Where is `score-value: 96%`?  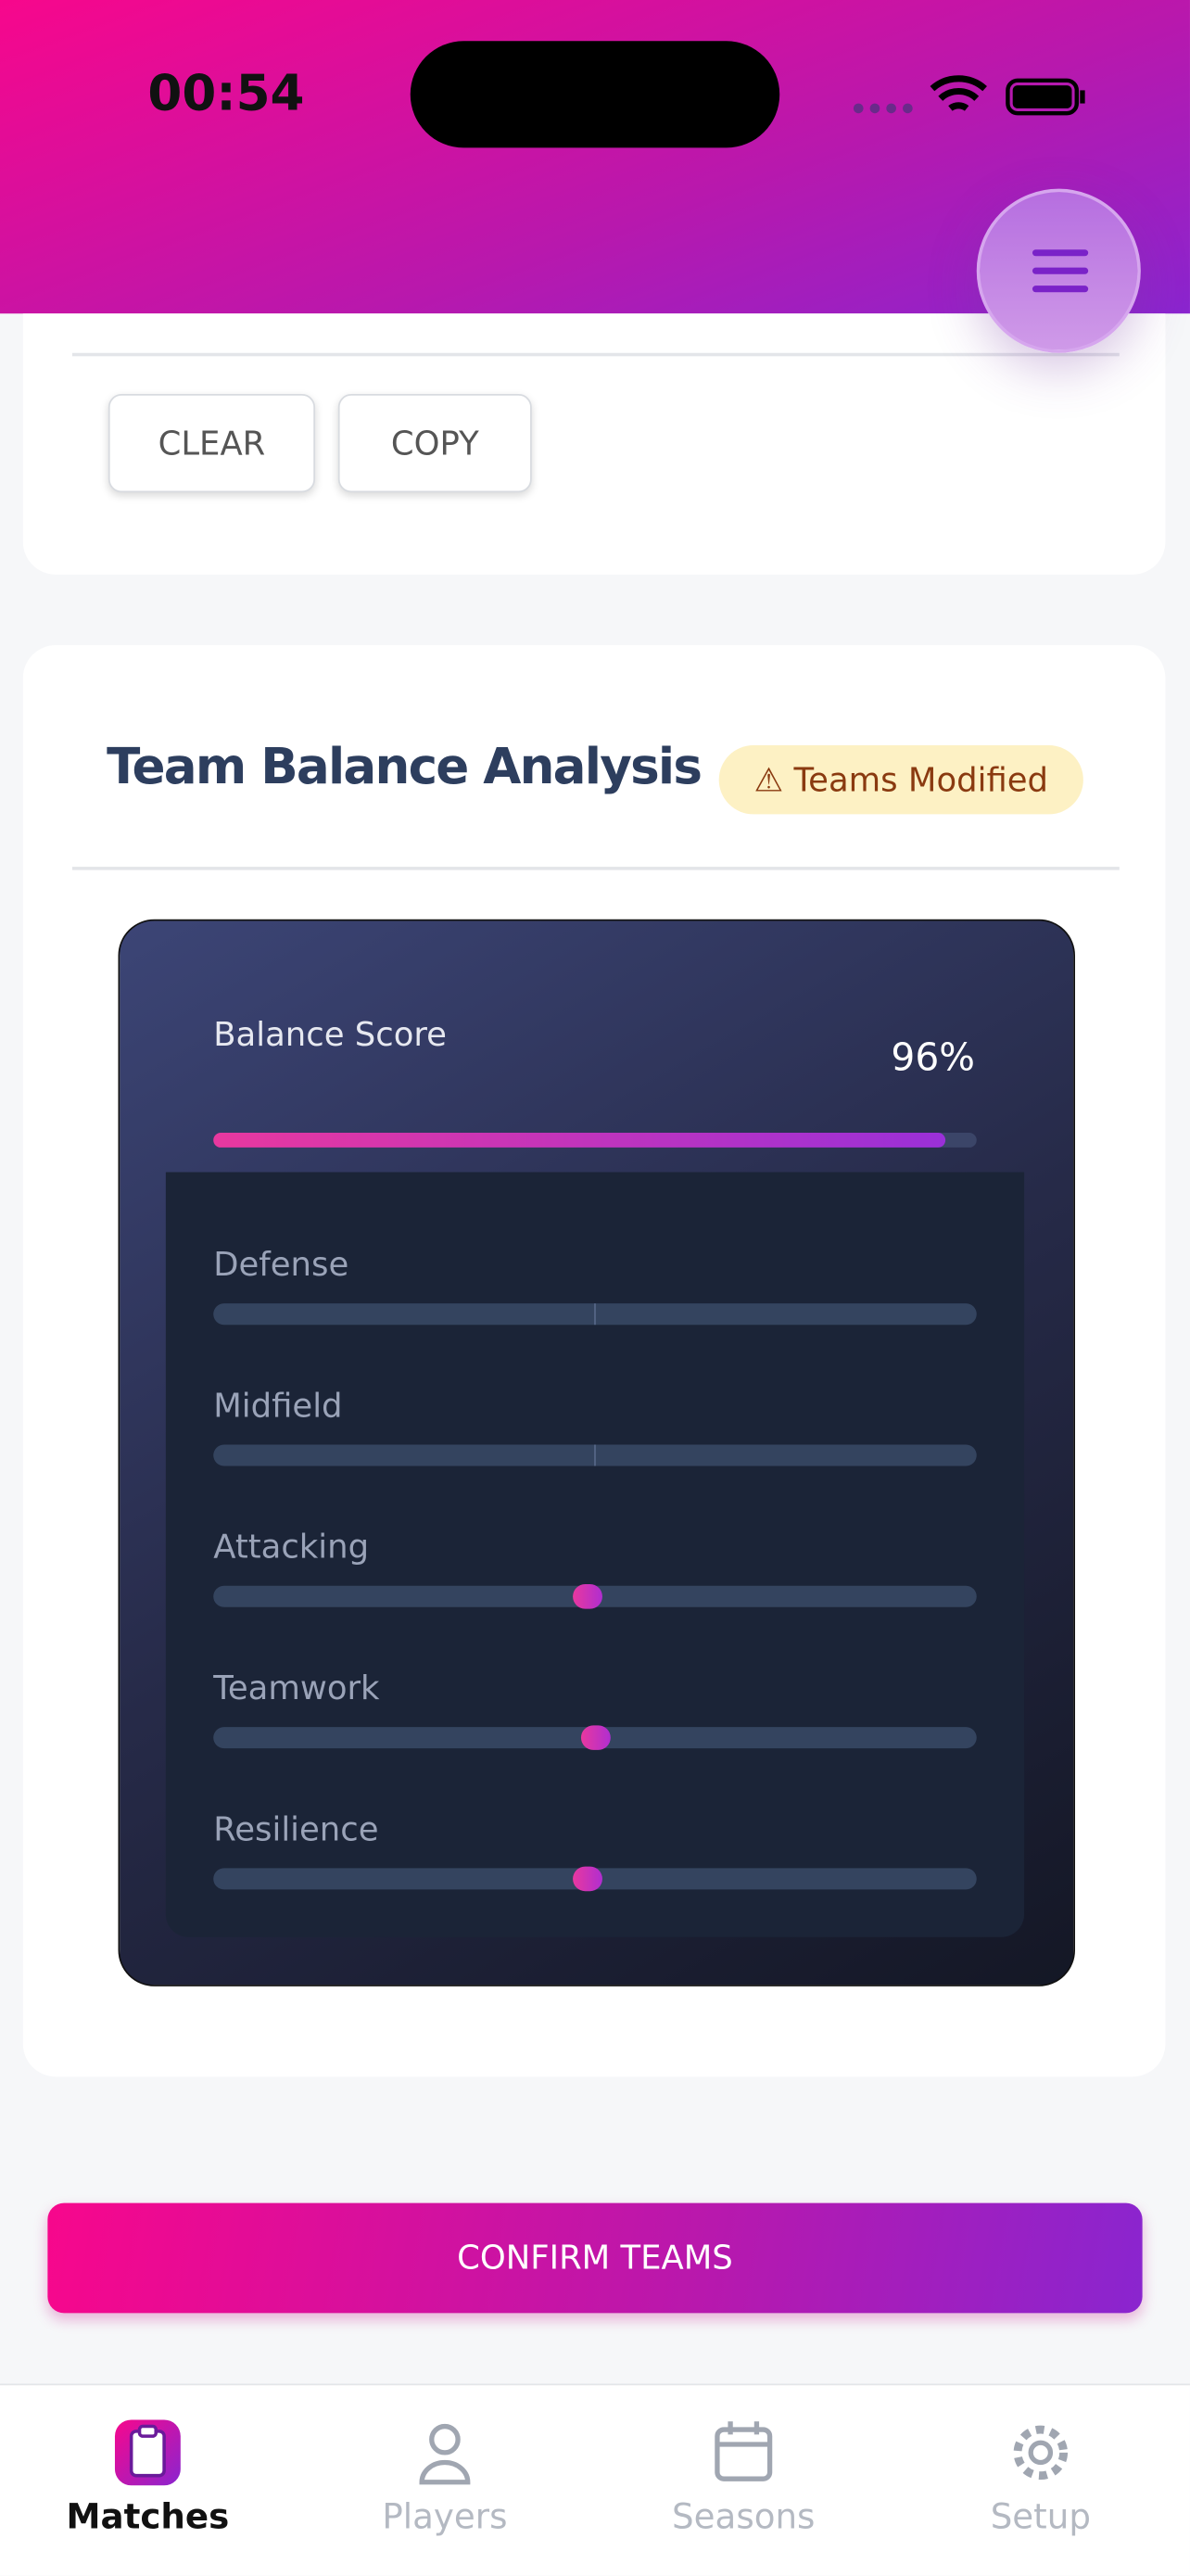 score-value: 96% is located at coordinates (933, 1059).